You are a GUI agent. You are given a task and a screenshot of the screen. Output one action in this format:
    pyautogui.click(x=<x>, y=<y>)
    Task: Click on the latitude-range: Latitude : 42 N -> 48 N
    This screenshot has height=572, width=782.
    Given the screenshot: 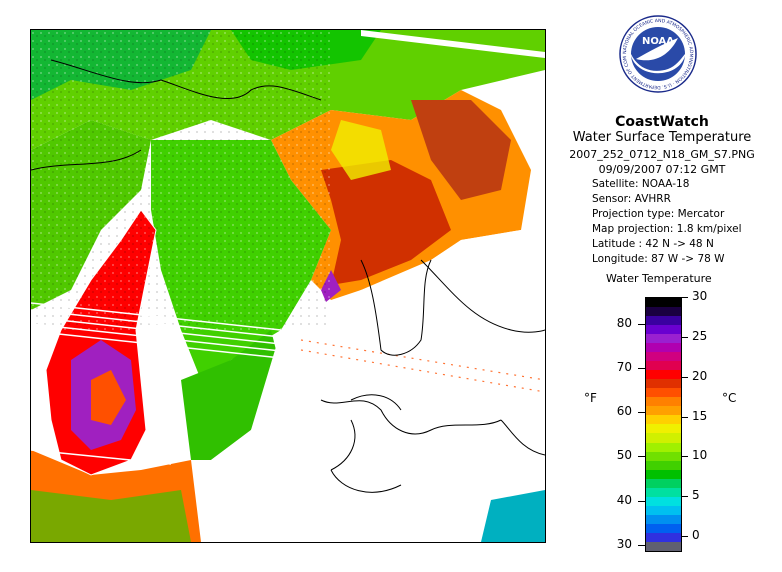 What is the action you would take?
    pyautogui.click(x=653, y=244)
    